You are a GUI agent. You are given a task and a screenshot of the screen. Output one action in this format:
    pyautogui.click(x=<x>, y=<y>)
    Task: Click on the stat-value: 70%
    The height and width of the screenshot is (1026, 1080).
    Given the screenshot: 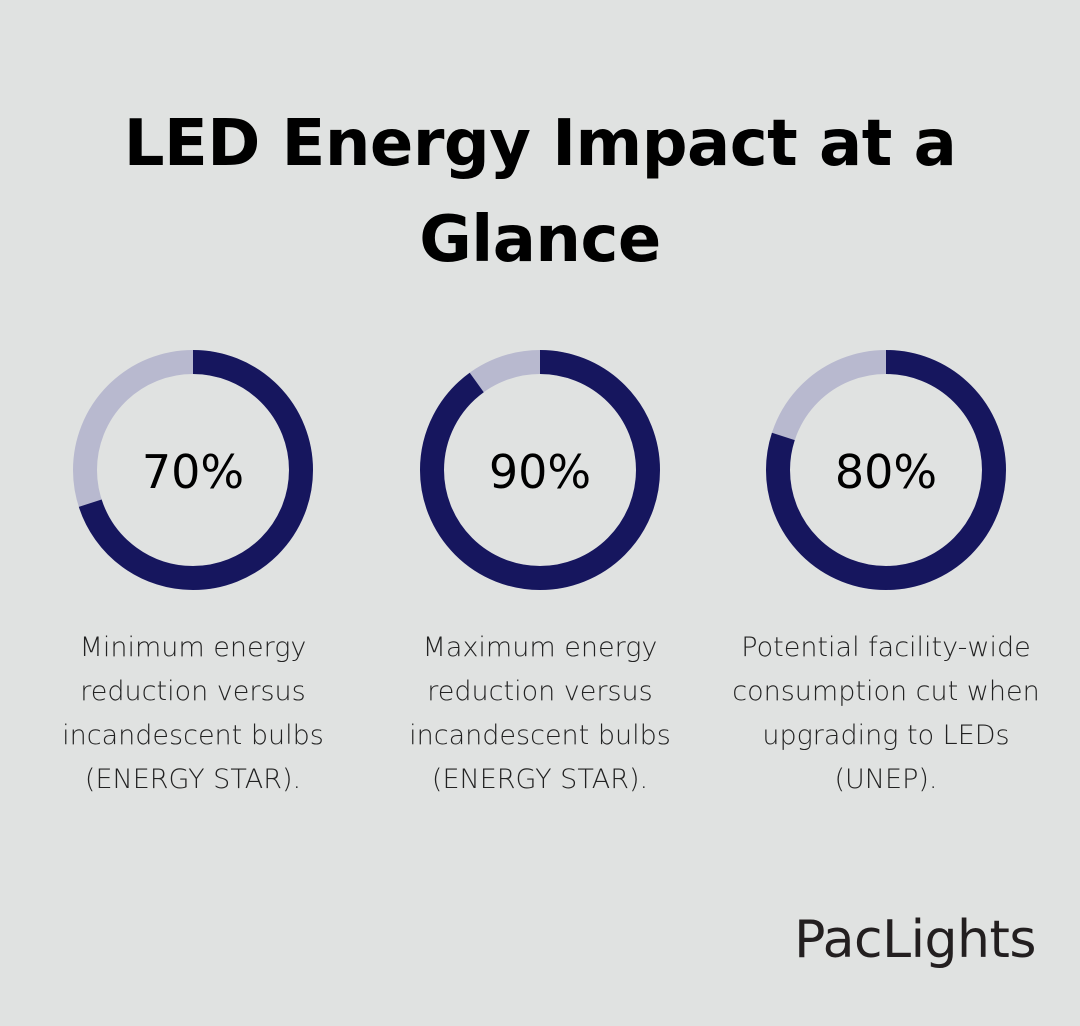 What is the action you would take?
    pyautogui.click(x=193, y=472)
    